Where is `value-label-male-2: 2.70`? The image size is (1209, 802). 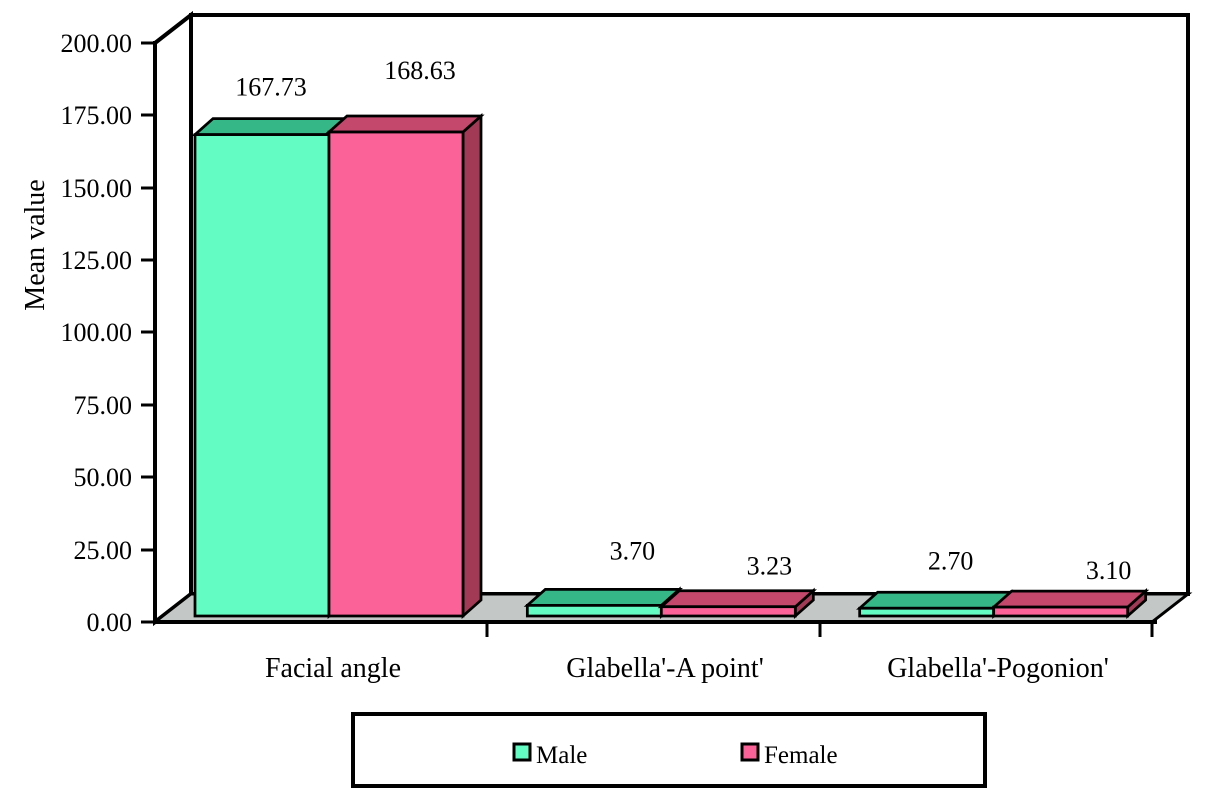 value-label-male-2: 2.70 is located at coordinates (951, 560).